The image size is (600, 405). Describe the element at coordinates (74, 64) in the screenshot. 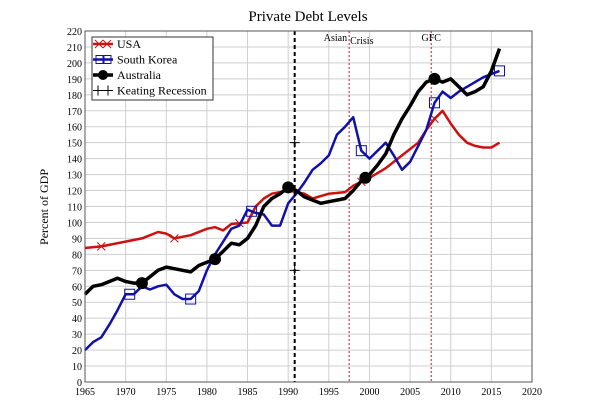

I see `y-tick-label: 200` at that location.